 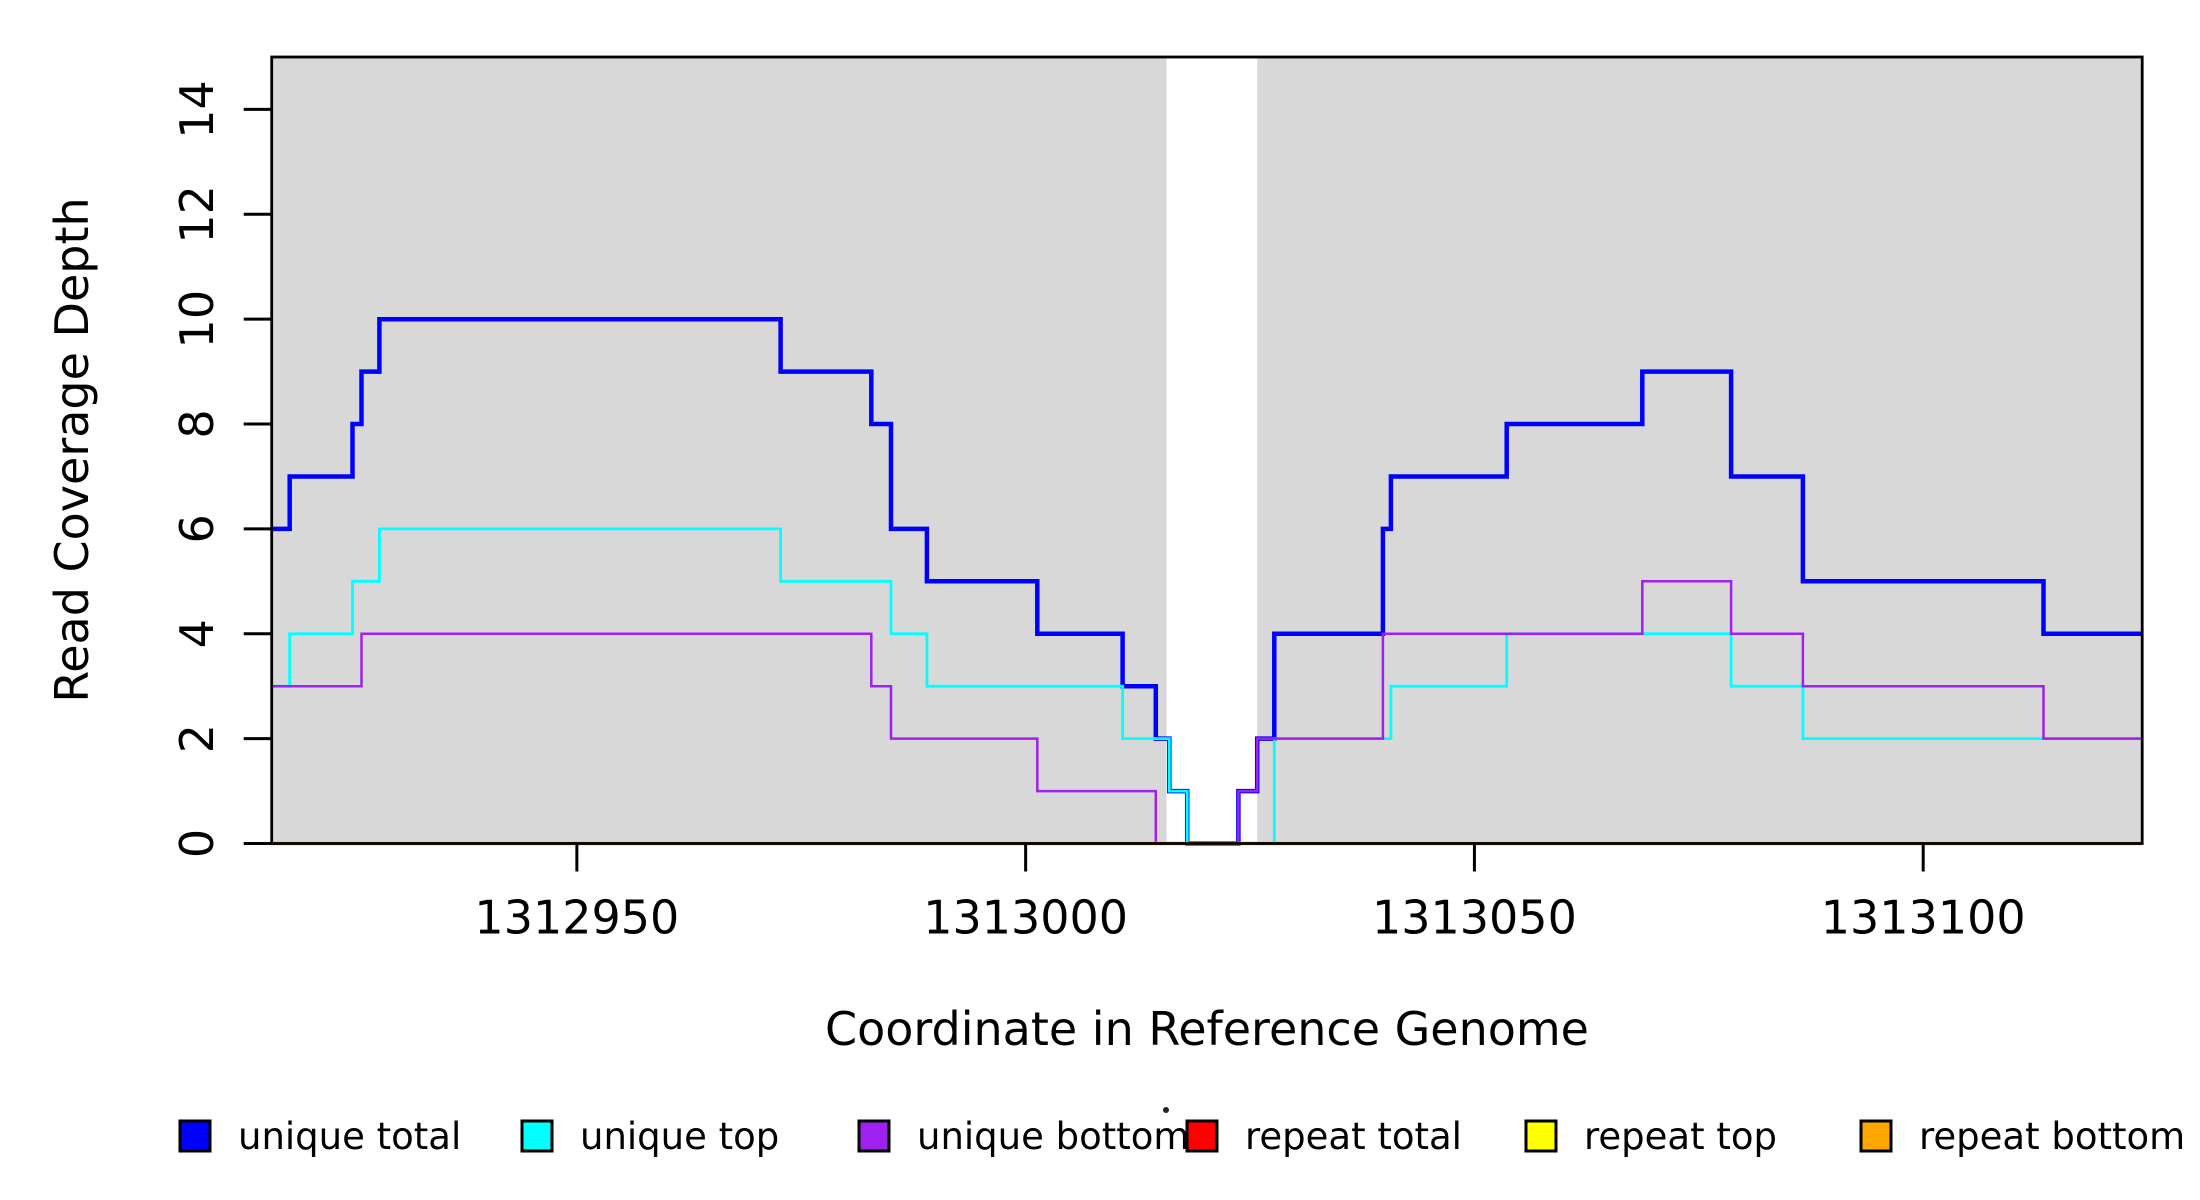 What do you see at coordinates (197, 214) in the screenshot?
I see `y-tick-label: 12` at bounding box center [197, 214].